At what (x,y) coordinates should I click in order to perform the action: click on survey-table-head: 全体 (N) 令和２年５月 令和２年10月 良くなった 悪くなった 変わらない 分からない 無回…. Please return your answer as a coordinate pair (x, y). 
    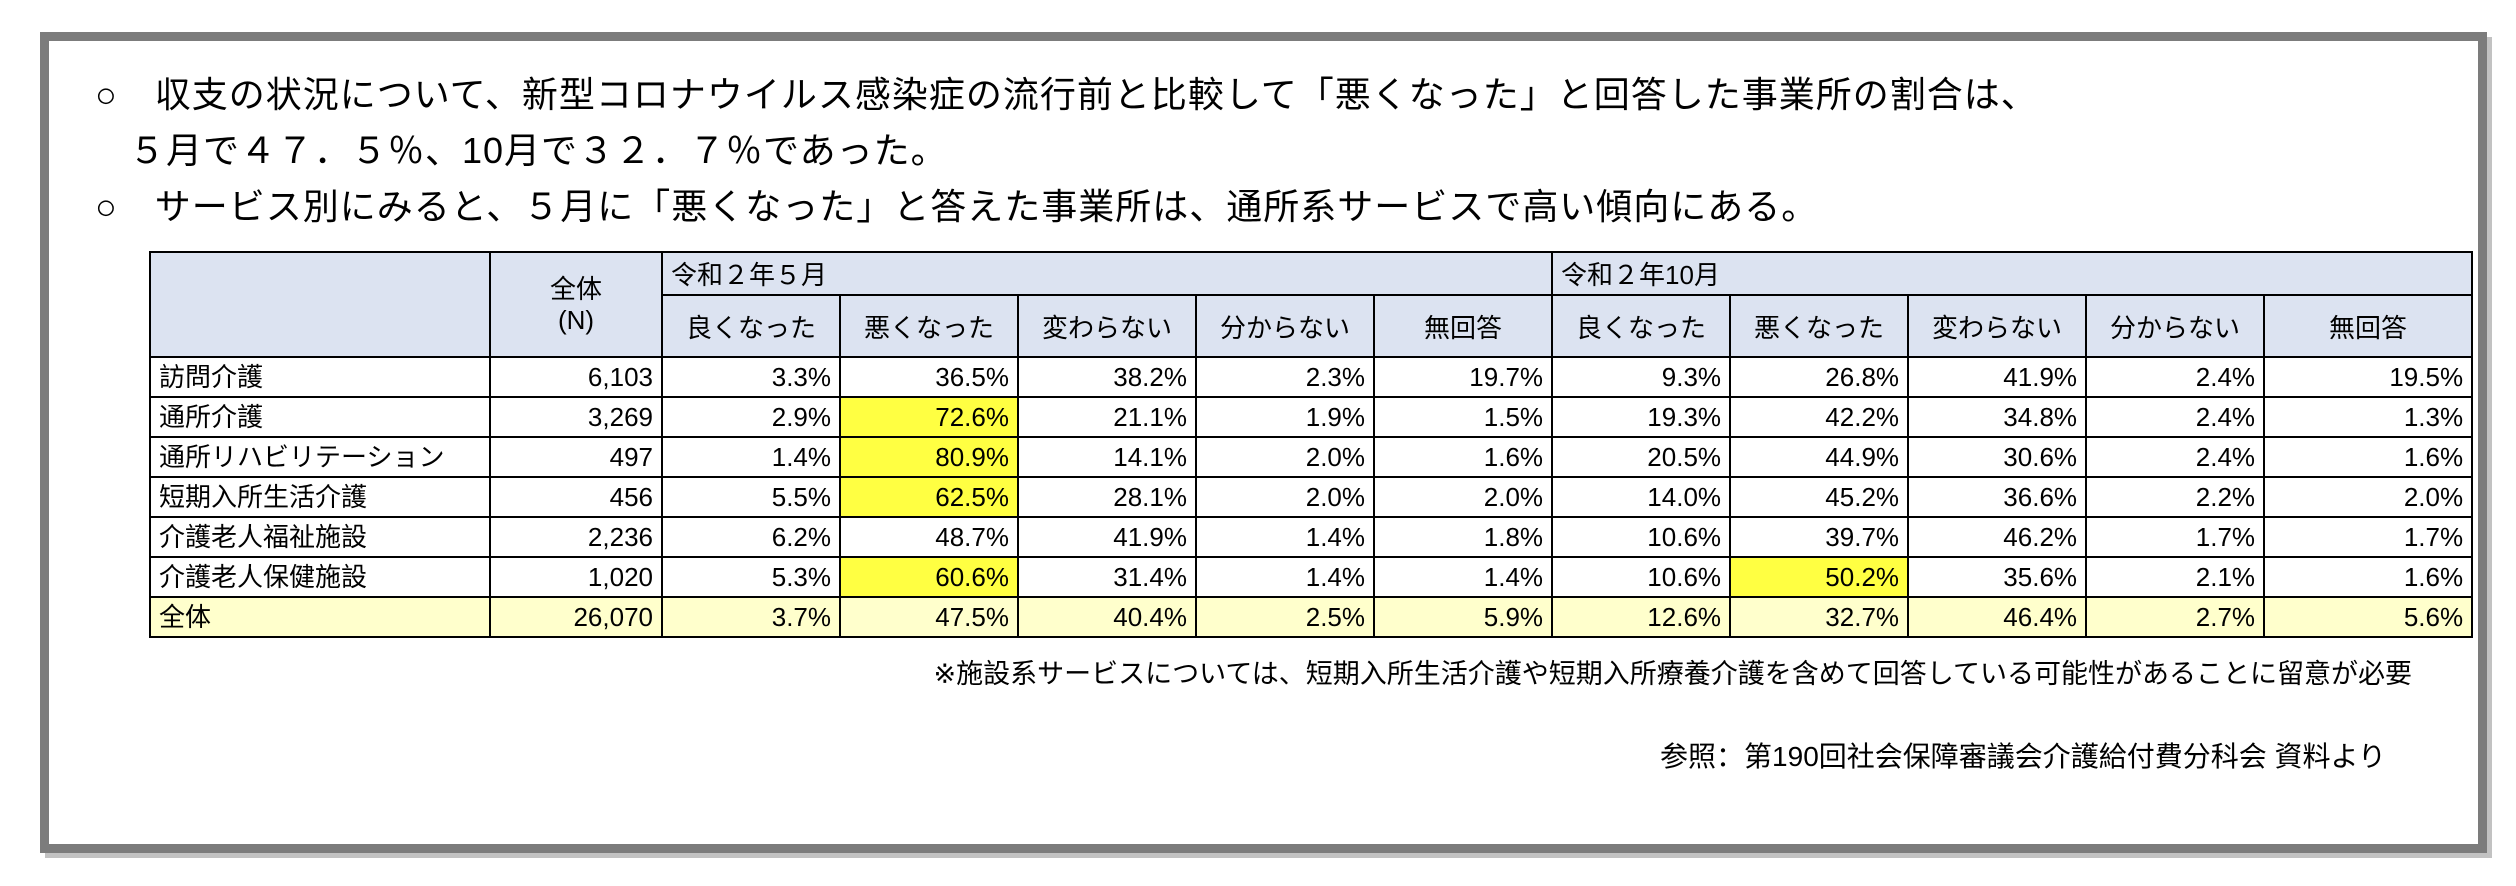
    Looking at the image, I should click on (1311, 304).